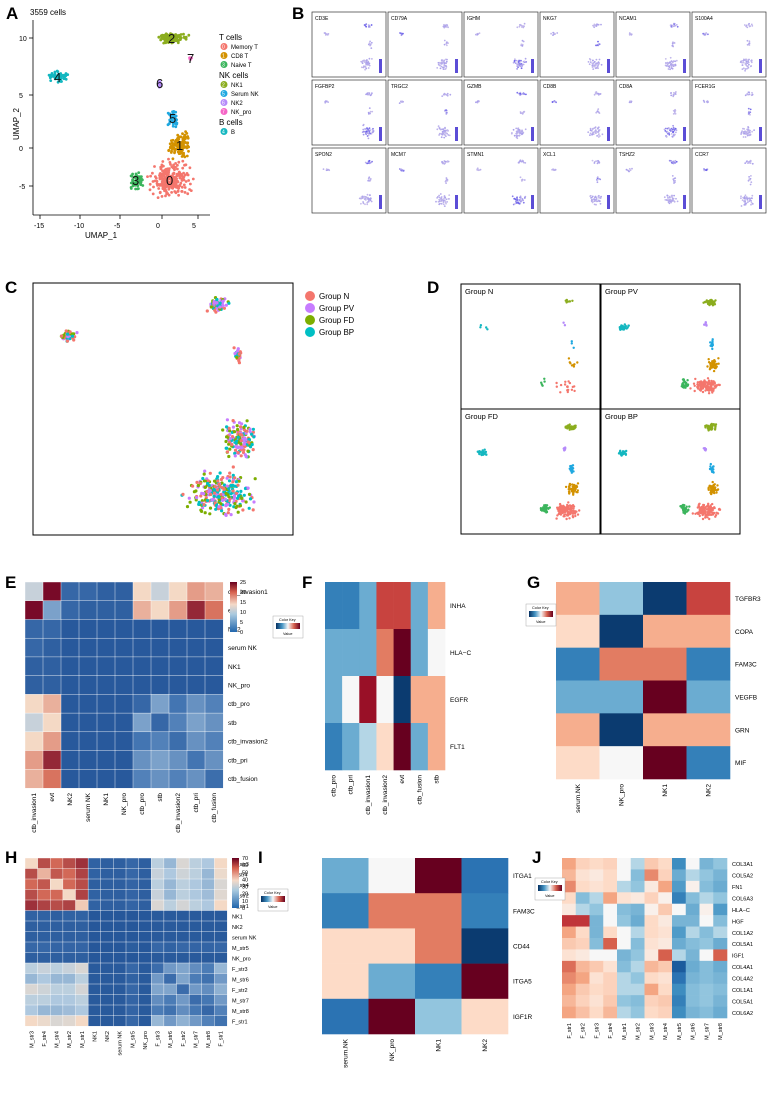 This screenshot has width=775, height=1095. I want to click on feature-plot-gene: FCER1G, so click(705, 87).